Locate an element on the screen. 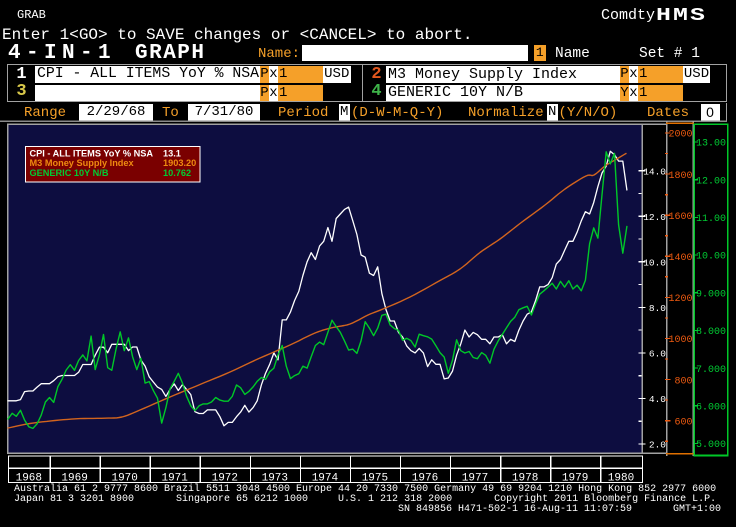  svg-text: 1977 is located at coordinates (475, 478).